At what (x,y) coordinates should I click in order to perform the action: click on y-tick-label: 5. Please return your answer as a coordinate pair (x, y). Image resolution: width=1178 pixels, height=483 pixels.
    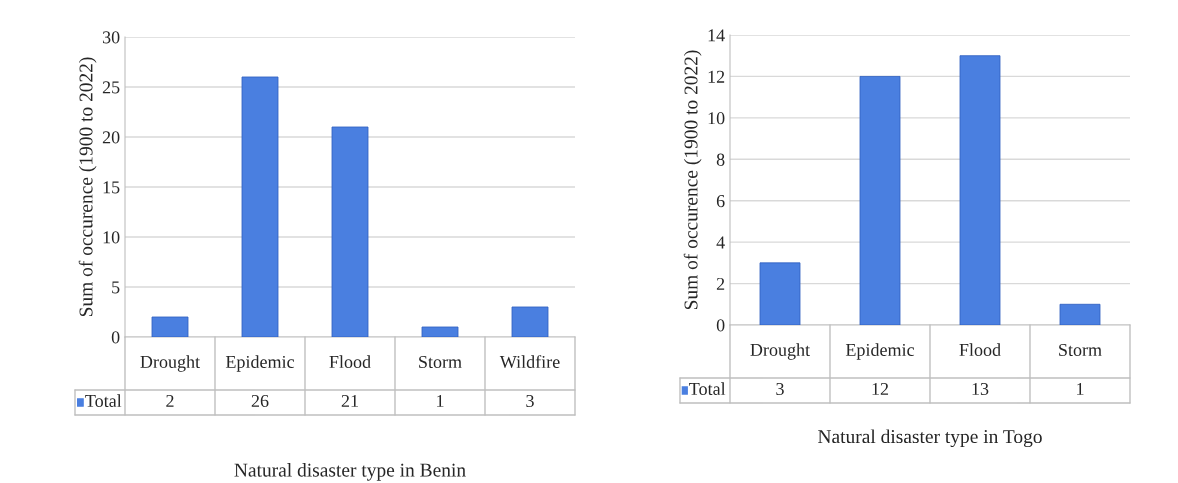
    Looking at the image, I should click on (116, 287).